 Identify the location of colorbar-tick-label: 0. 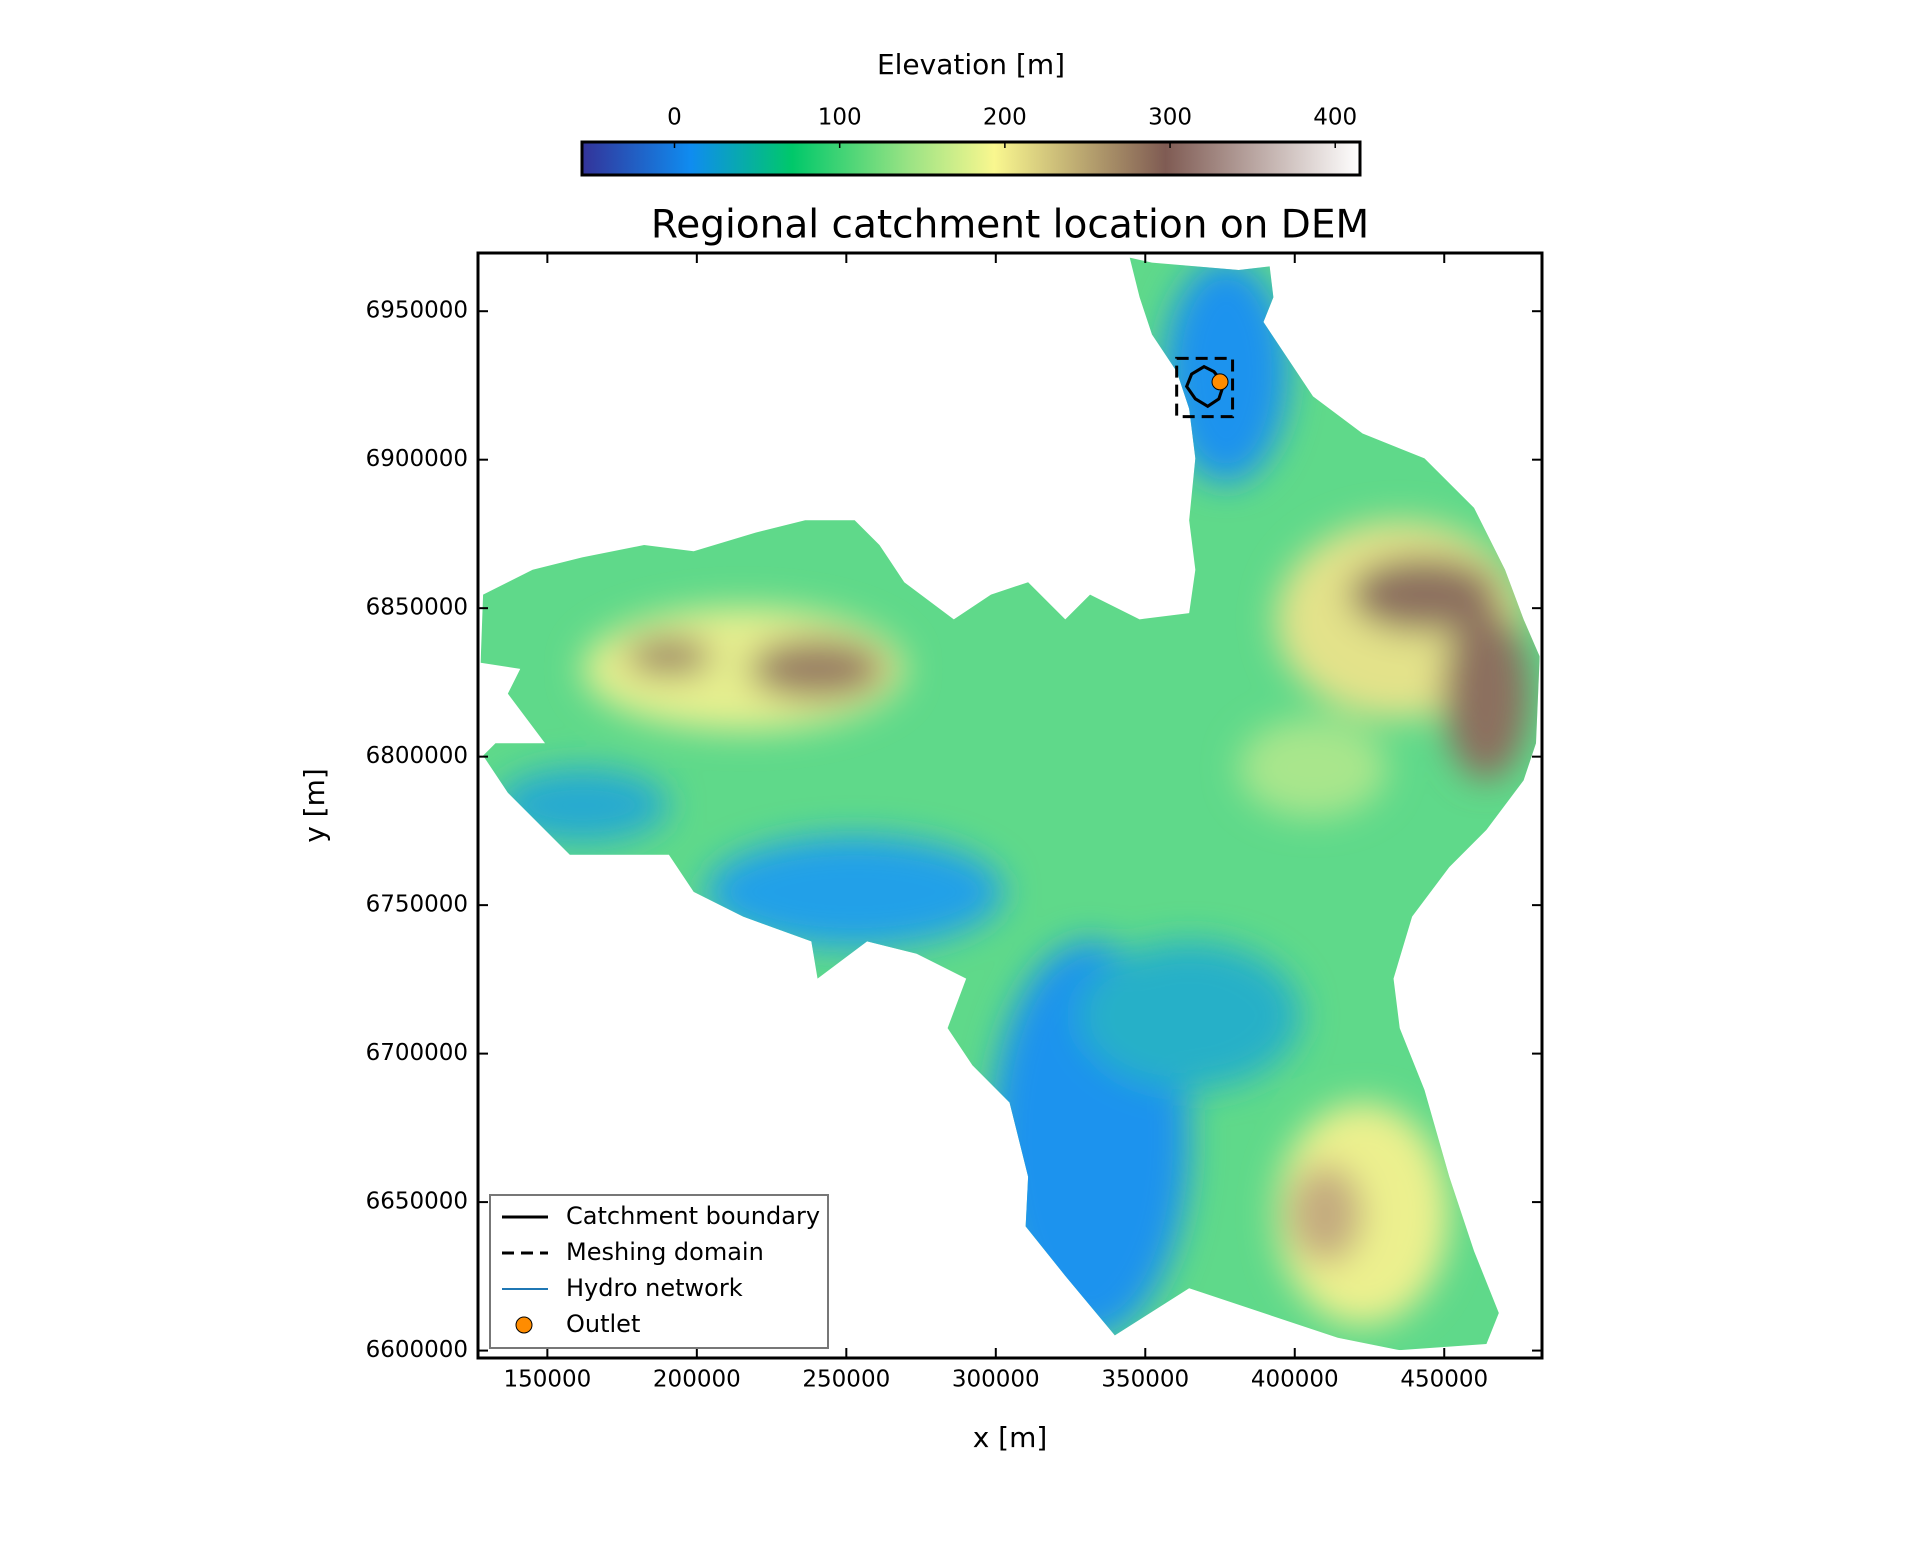
(674, 118).